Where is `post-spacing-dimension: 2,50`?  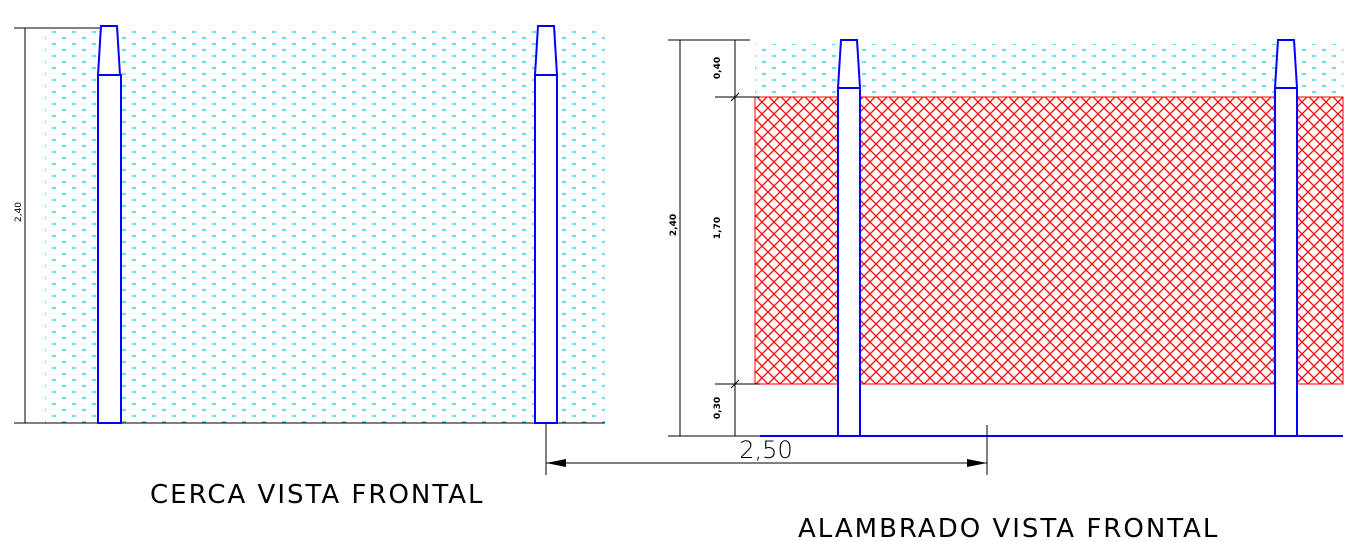 post-spacing-dimension: 2,50 is located at coordinates (766, 449).